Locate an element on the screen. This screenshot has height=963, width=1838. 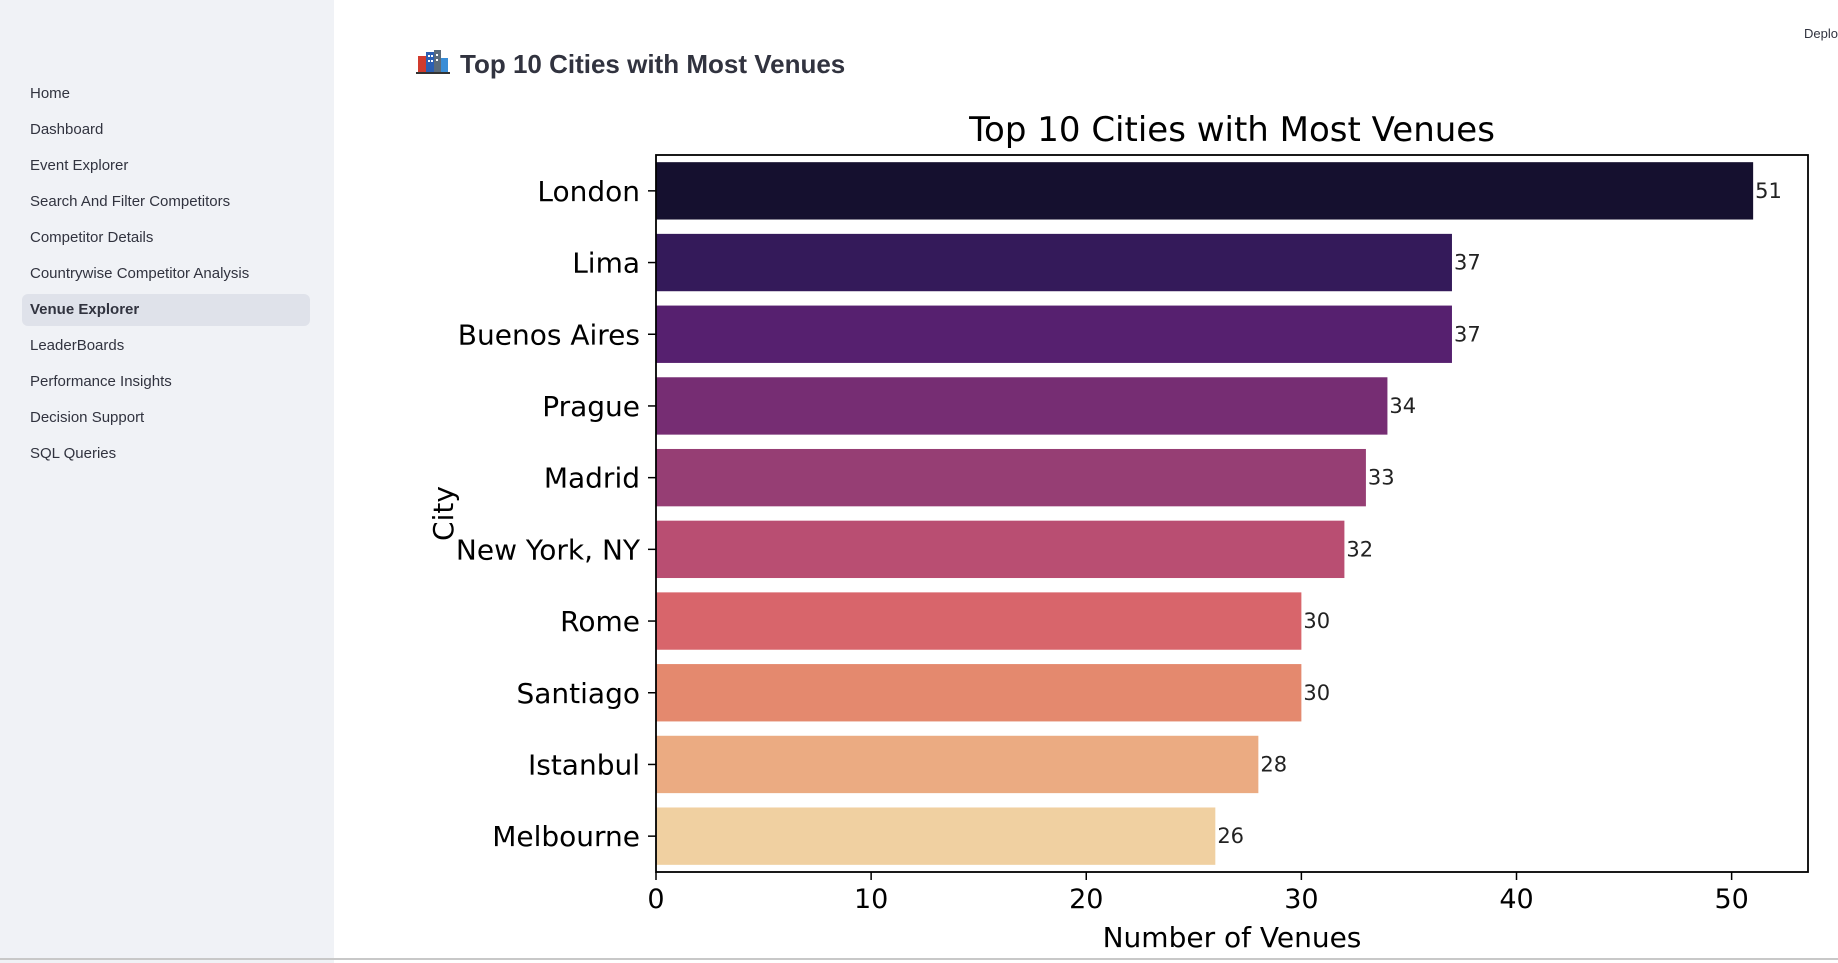
sidebar-item-sql-queries: SQL Queries is located at coordinates (73, 453).